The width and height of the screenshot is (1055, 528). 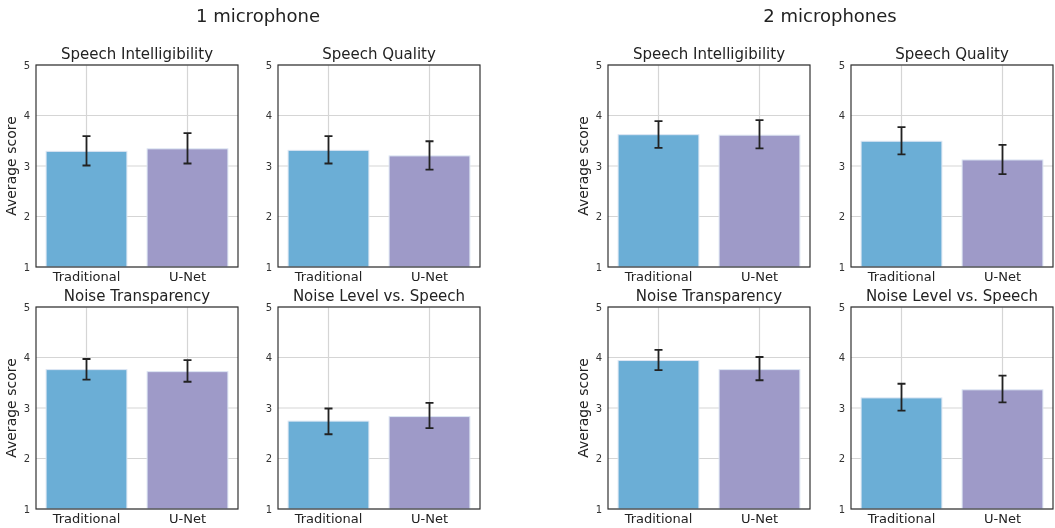 What do you see at coordinates (258, 15) in the screenshot?
I see `text: 1 microphone` at bounding box center [258, 15].